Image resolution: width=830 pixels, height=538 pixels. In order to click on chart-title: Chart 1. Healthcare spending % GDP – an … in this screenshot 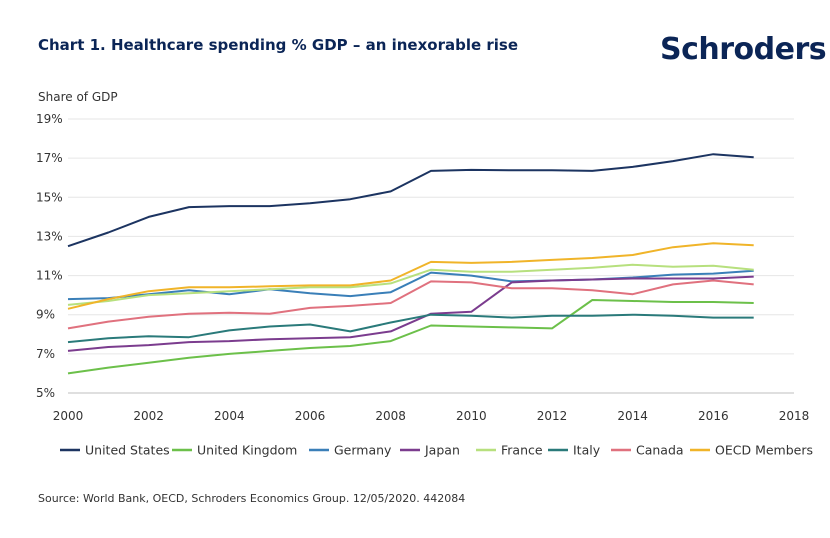, I will do `click(278, 45)`.